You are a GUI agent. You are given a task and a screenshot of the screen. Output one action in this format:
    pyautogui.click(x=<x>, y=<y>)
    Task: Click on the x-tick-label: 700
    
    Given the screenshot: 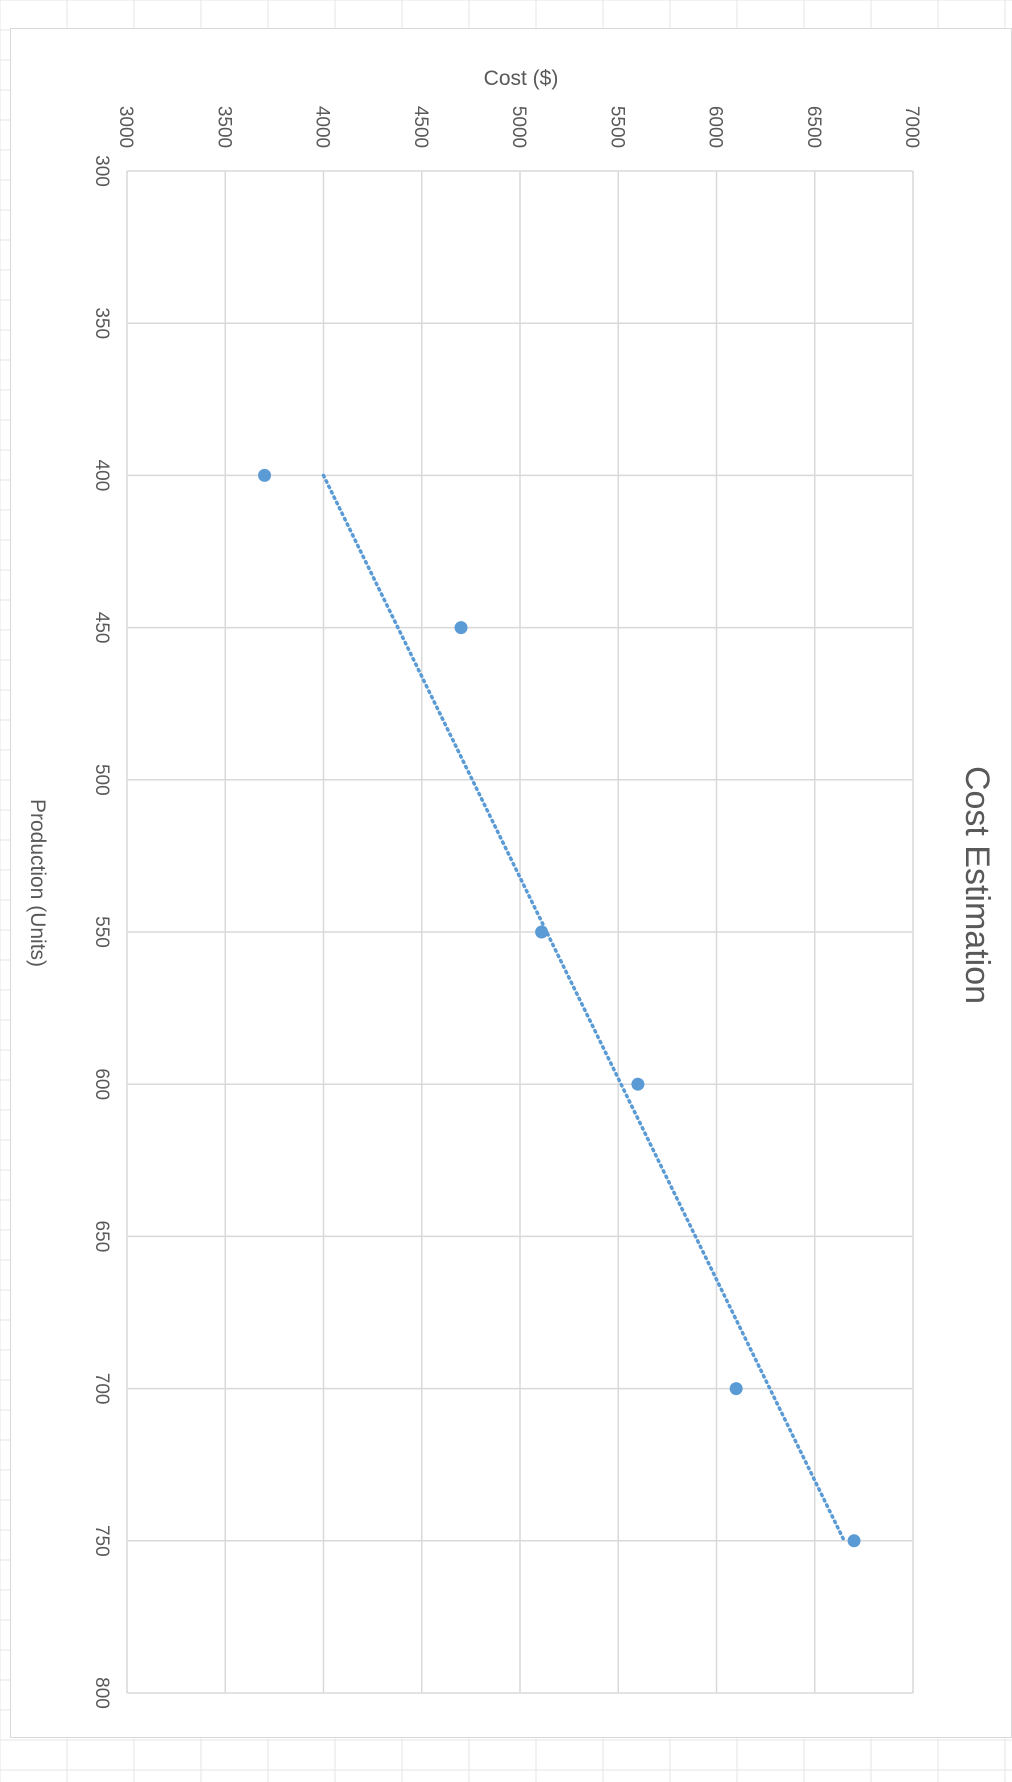 What is the action you would take?
    pyautogui.click(x=101, y=1389)
    